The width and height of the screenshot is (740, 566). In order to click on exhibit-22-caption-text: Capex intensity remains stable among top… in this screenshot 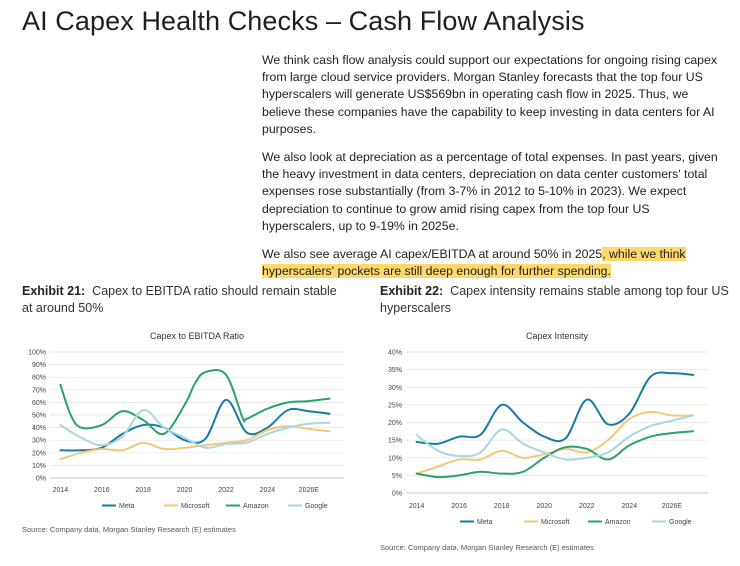, I will do `click(554, 299)`.